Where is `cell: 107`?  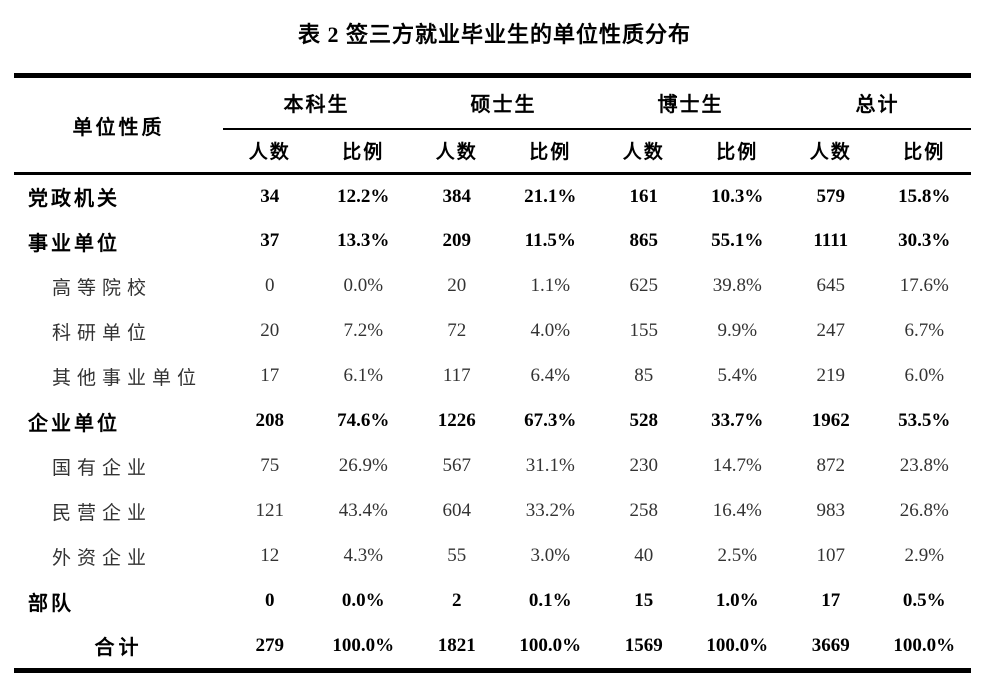
cell: 107 is located at coordinates (831, 555).